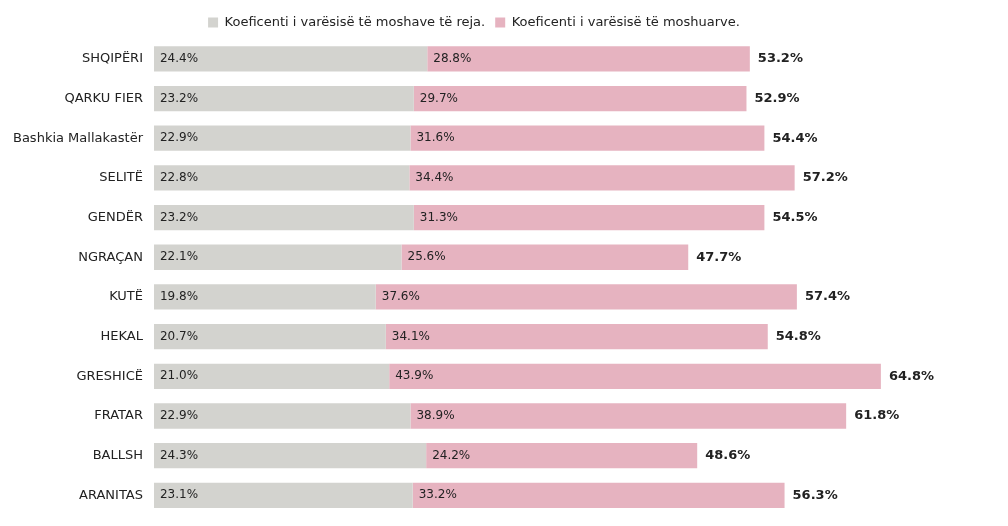  What do you see at coordinates (117, 455) in the screenshot?
I see `y-tick-label: BALLSH` at bounding box center [117, 455].